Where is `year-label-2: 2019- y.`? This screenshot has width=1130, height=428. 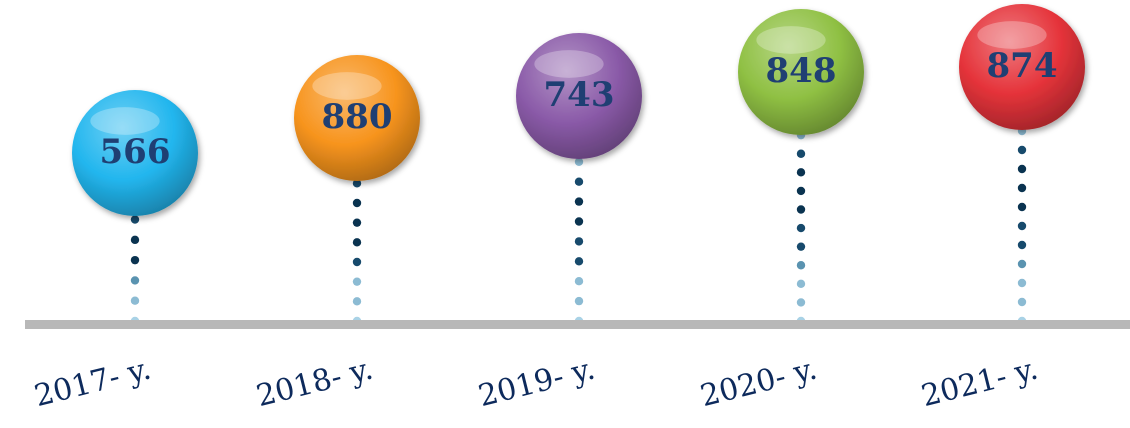
year-label-2: 2019- y. is located at coordinates (536, 382).